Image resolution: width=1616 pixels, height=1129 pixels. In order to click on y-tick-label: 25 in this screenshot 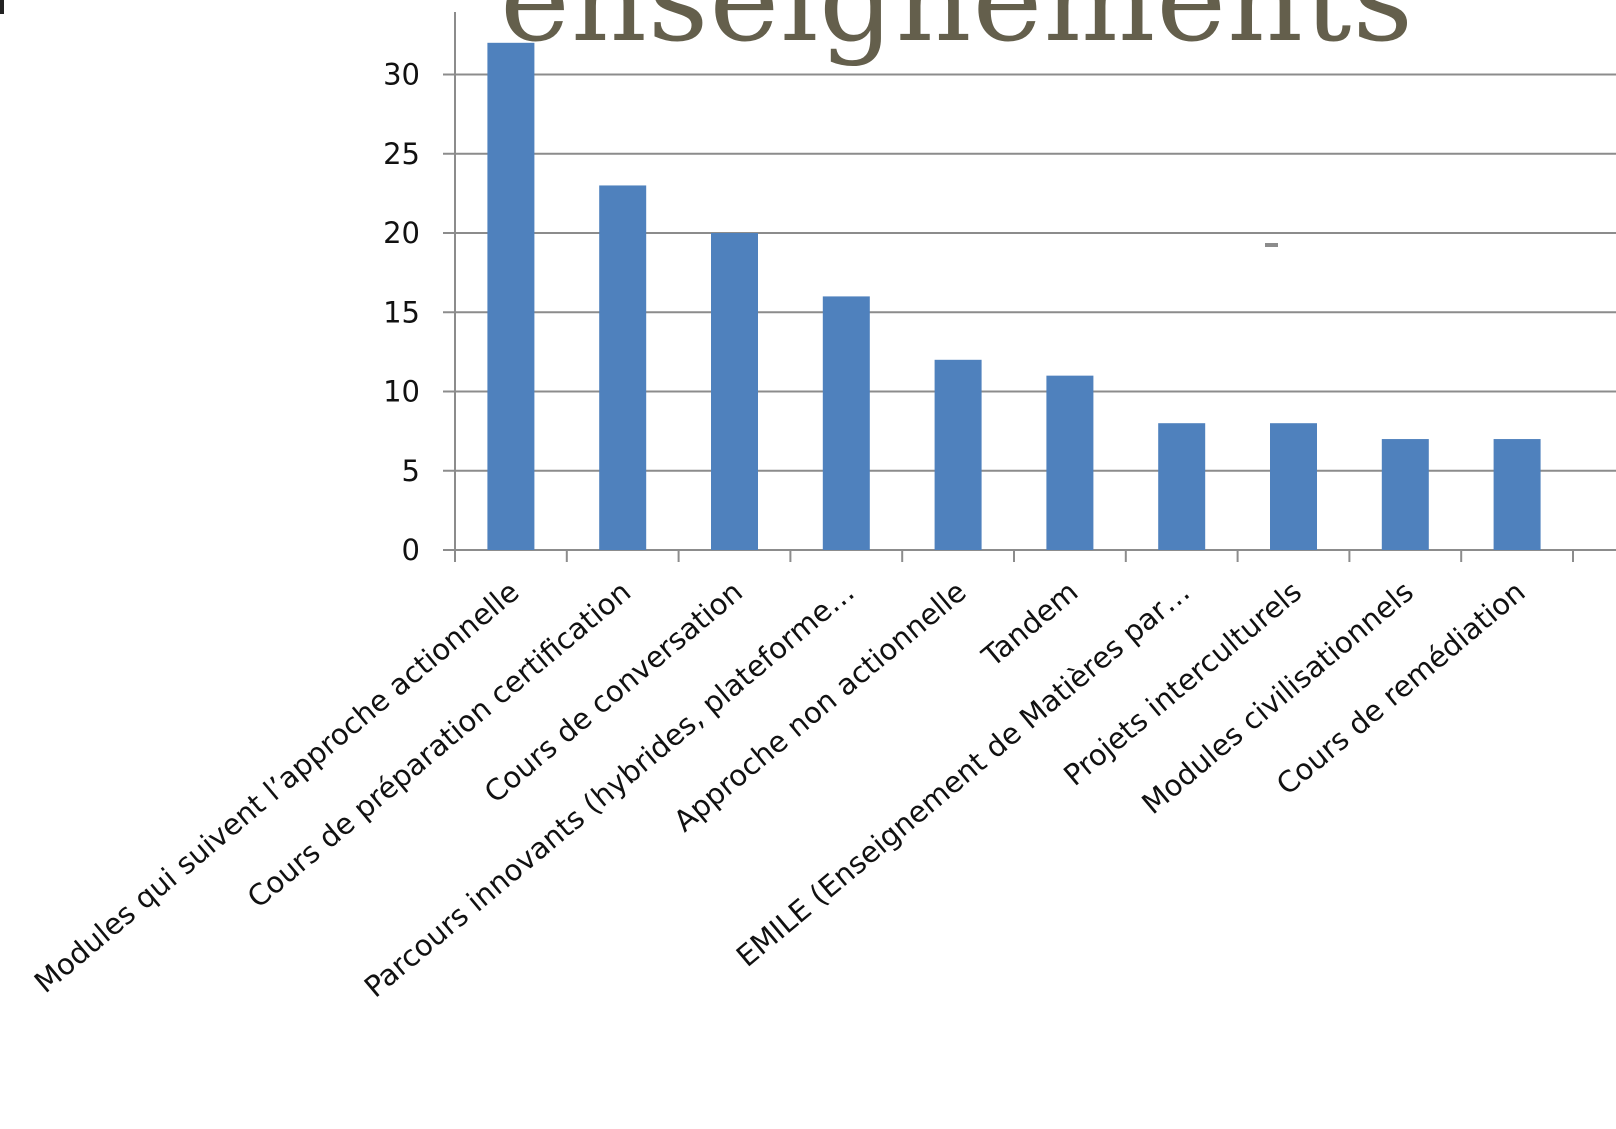, I will do `click(401, 154)`.